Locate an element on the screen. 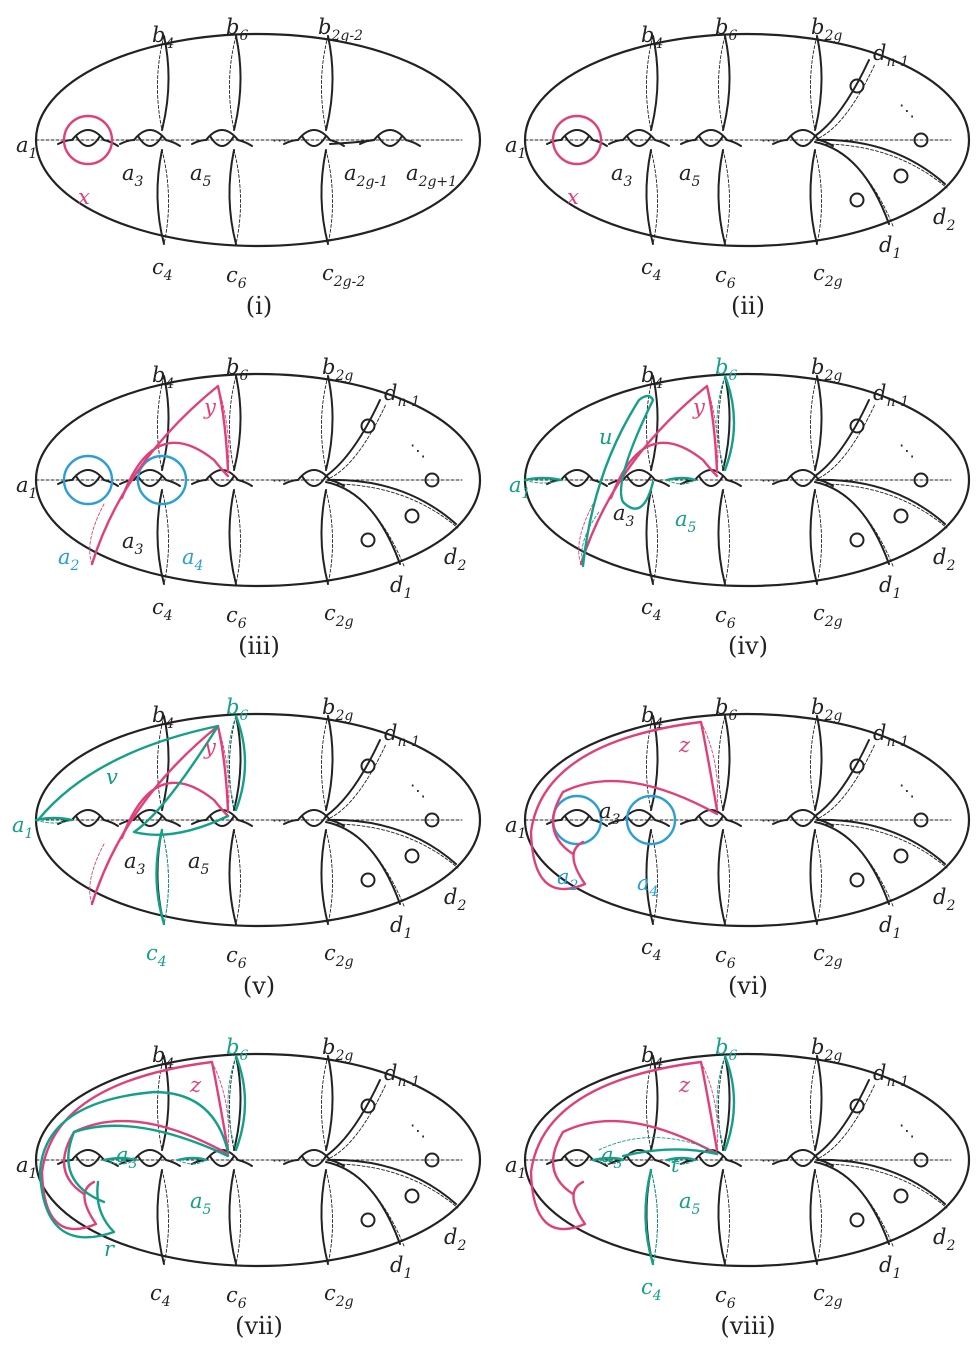 Image resolution: width=976 pixels, height=1359 pixels. curve-v is located at coordinates (133, 780).